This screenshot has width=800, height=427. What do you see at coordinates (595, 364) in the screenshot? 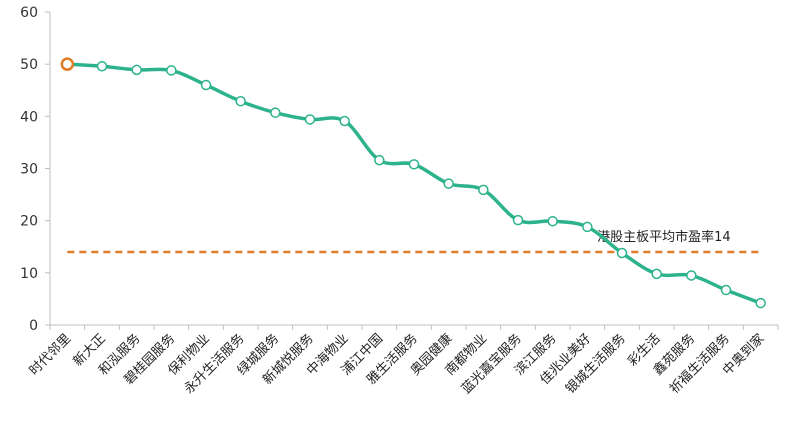
I see `x-category-label: 银城生活服务` at bounding box center [595, 364].